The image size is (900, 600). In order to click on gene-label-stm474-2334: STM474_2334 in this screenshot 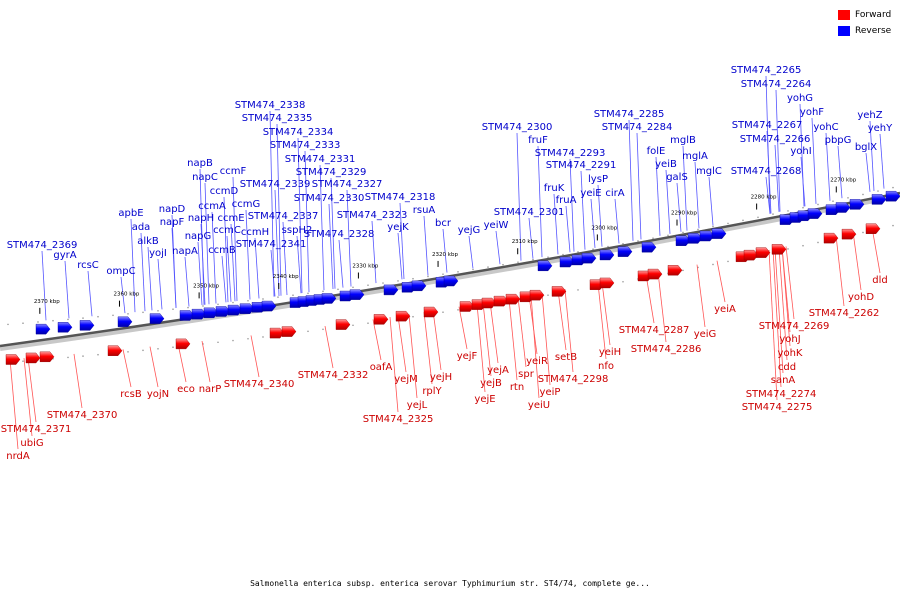, I will do `click(298, 132)`.